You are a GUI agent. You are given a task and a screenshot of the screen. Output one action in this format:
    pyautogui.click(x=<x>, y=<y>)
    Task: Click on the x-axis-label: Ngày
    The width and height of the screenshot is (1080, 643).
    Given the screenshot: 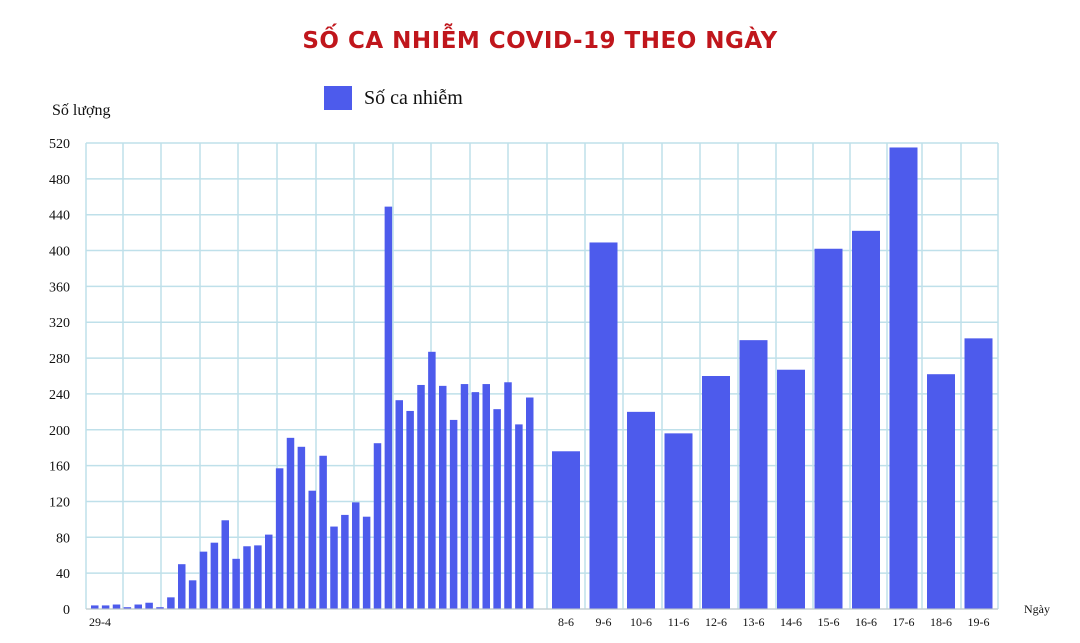 What is the action you would take?
    pyautogui.click(x=1037, y=609)
    